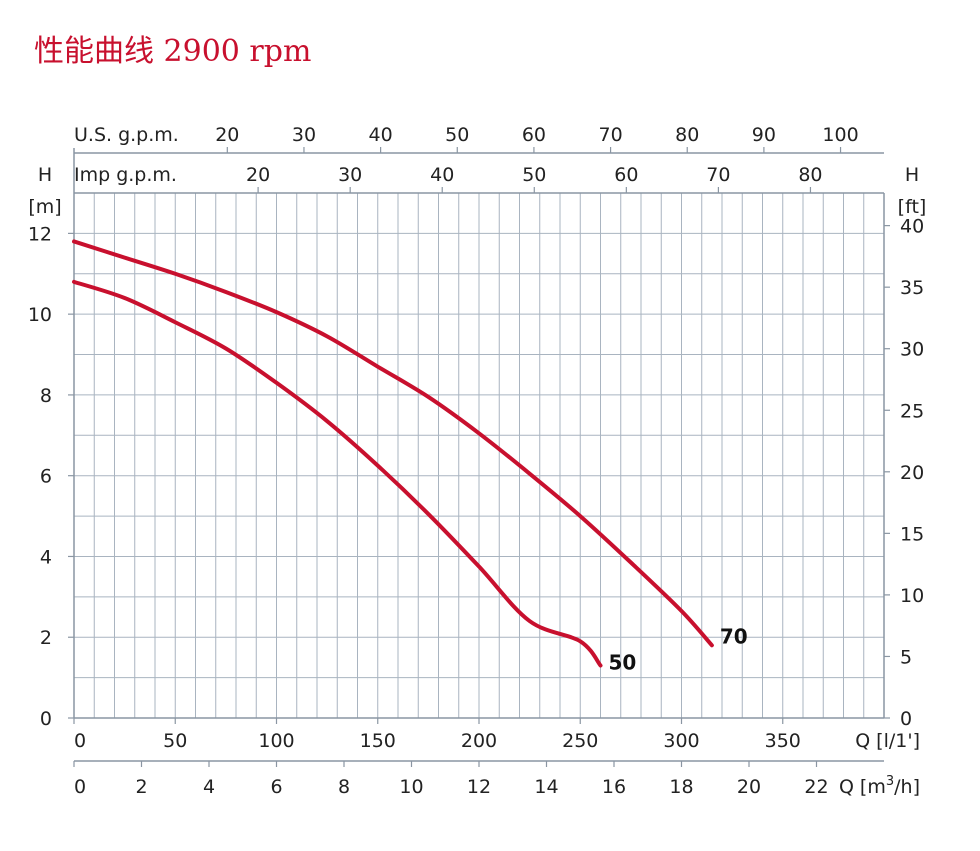 The width and height of the screenshot is (980, 851). I want to click on m3h-tick-label: 4, so click(209, 787).